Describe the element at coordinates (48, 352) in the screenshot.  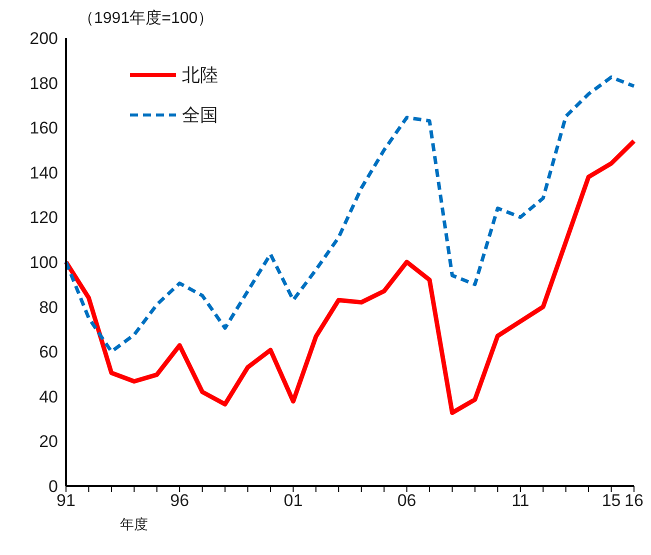
I see `y-tick-label: 60` at that location.